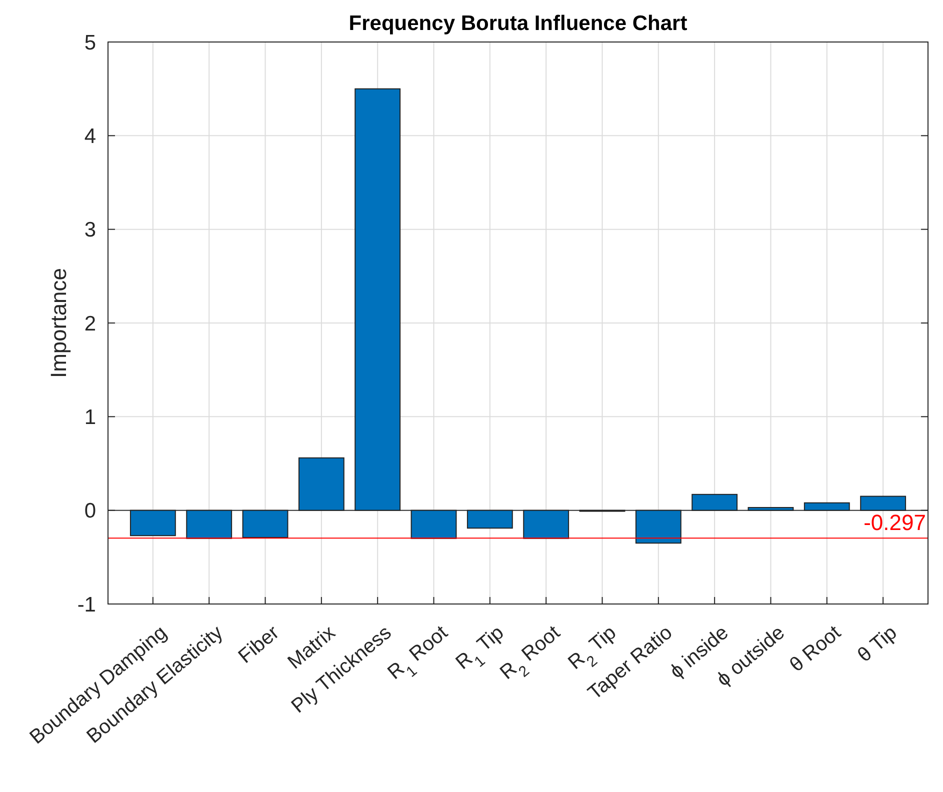  Describe the element at coordinates (90, 324) in the screenshot. I see `y-tick-label: 2` at that location.